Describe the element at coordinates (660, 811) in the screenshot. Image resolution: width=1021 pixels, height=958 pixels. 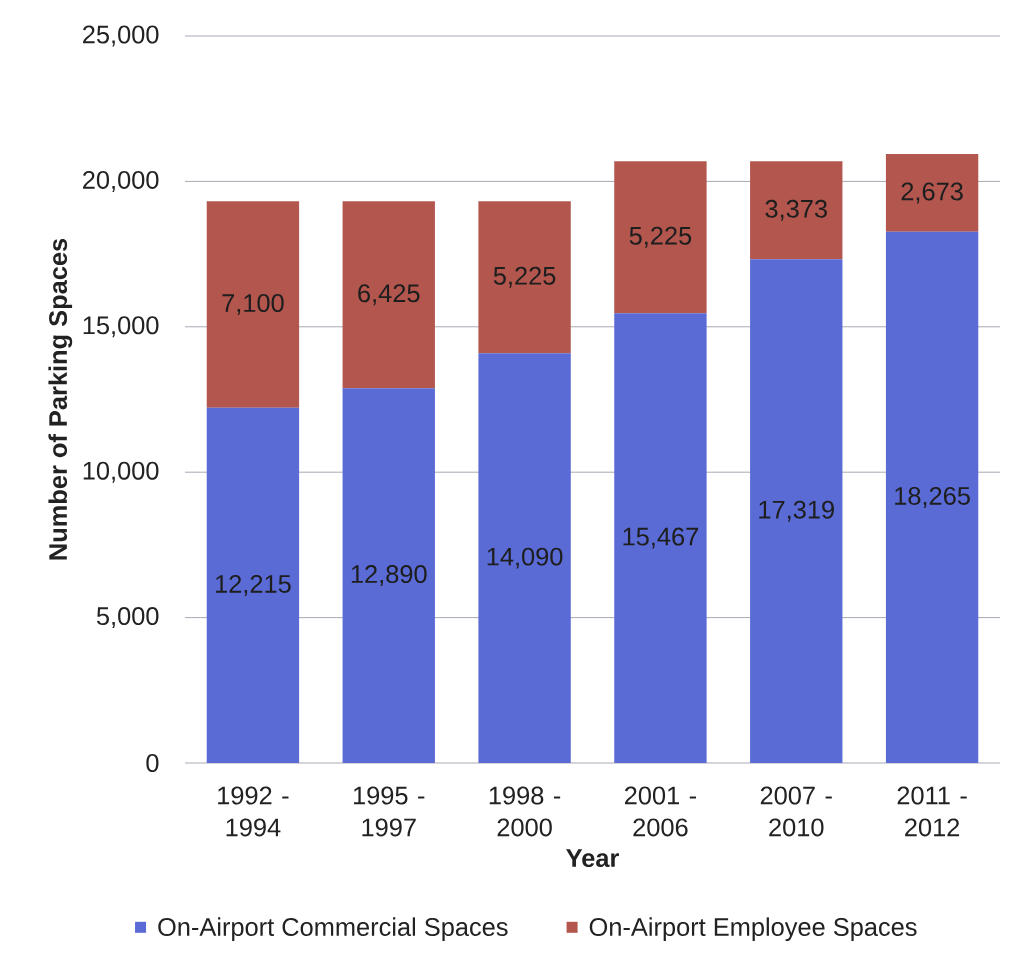
I see `x-tick-label: 2001 - 2006` at that location.